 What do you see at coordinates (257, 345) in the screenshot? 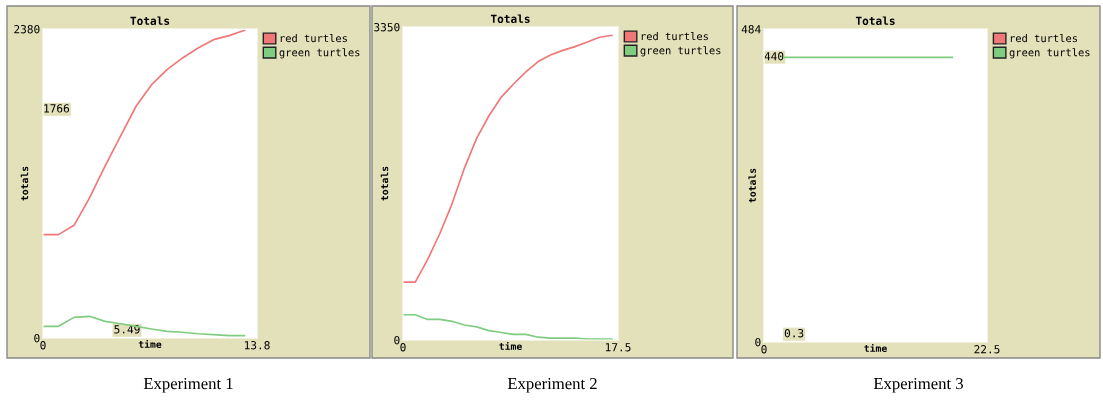
I see `x-tick-label: 13.8` at bounding box center [257, 345].